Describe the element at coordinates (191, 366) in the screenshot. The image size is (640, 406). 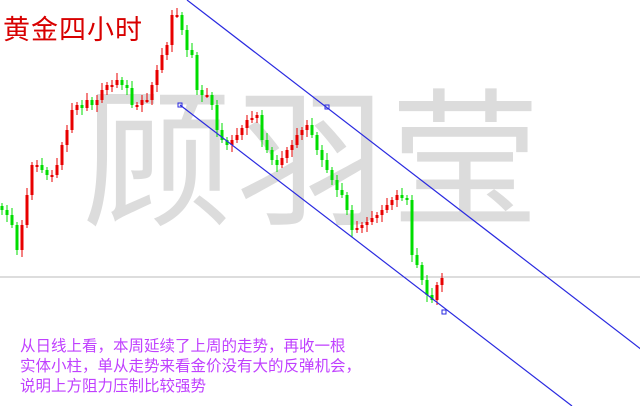
I see `note-line: 实体小柱，单从走势来看金价没有大的反弹机会，` at that location.